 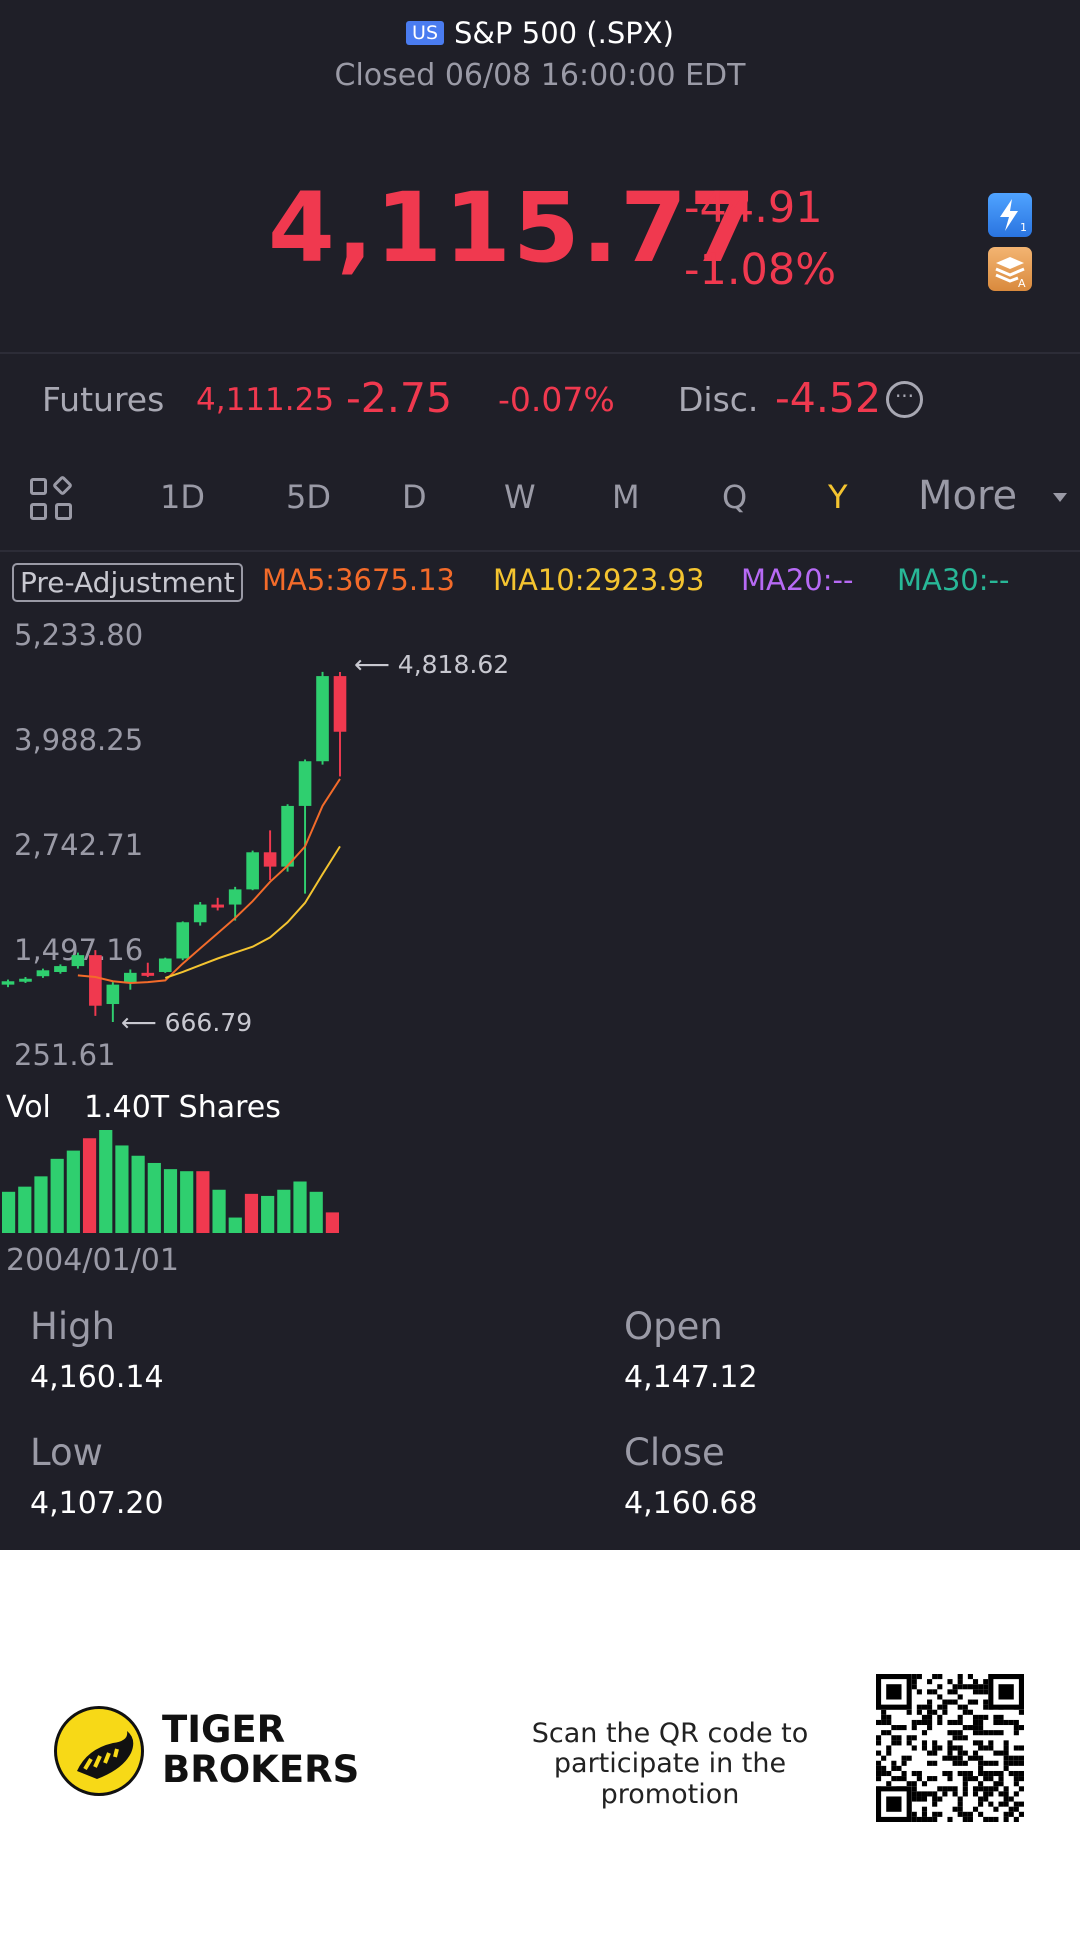 I want to click on high-marker: ⟵ 4,818.62, so click(x=431, y=664).